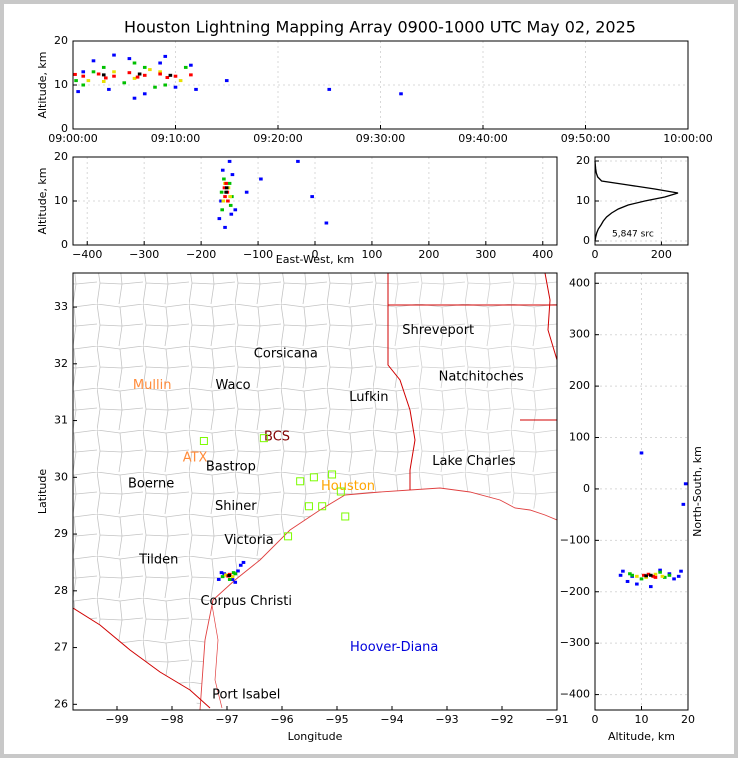 The width and height of the screenshot is (738, 758). Describe the element at coordinates (641, 736) in the screenshot. I see `x-axis-label: Altitude, km` at that location.